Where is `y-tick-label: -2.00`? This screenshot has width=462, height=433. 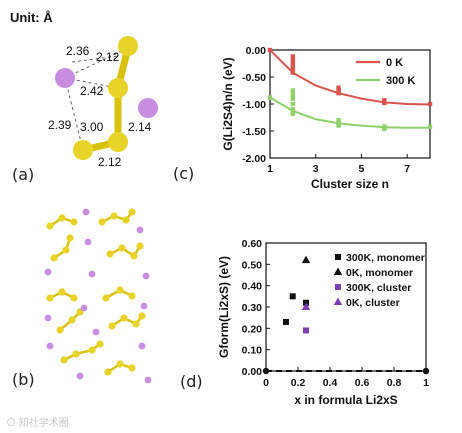 y-tick-label: -2.00 is located at coordinates (254, 159).